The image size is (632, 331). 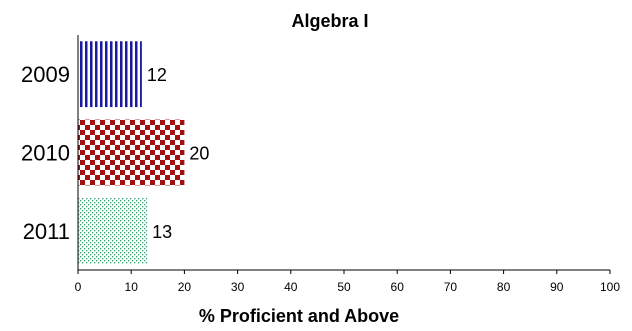 What do you see at coordinates (199, 154) in the screenshot?
I see `data-label-2010: 20` at bounding box center [199, 154].